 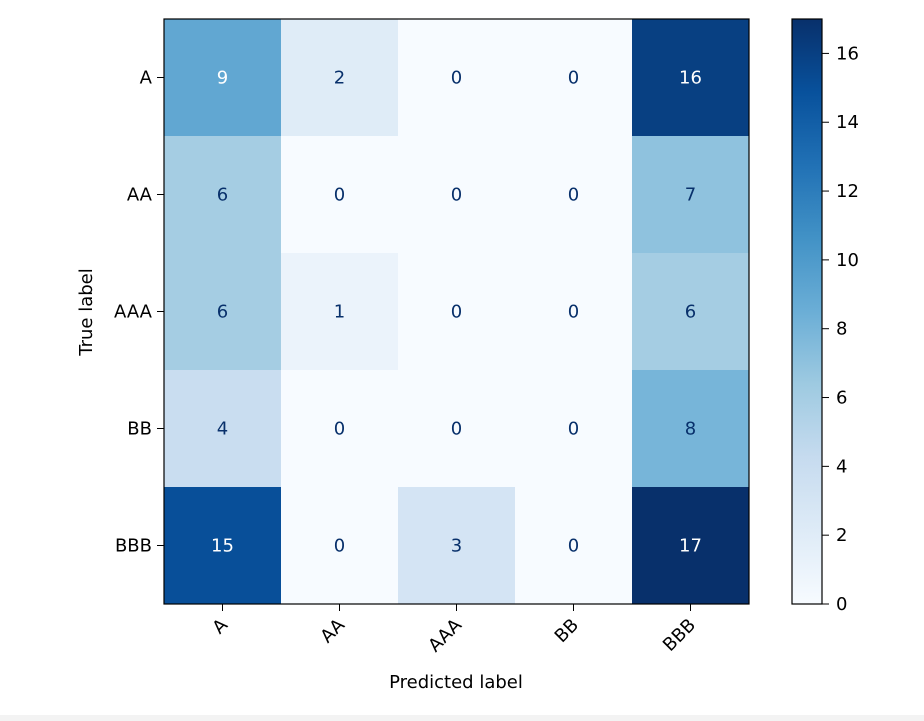 I want to click on x-tick-label: BBB, so click(x=679, y=635).